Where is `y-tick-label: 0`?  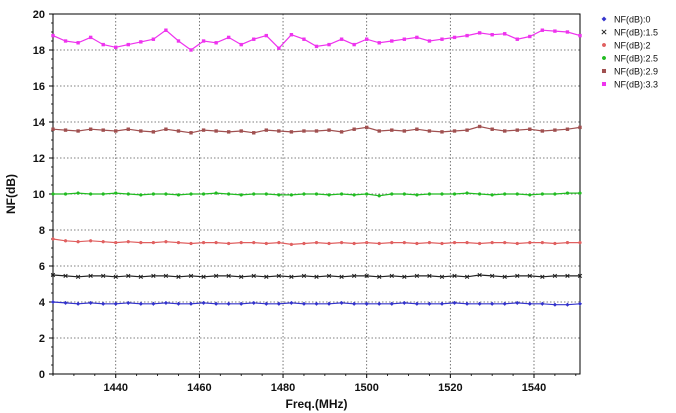 y-tick-label: 0 is located at coordinates (42, 375).